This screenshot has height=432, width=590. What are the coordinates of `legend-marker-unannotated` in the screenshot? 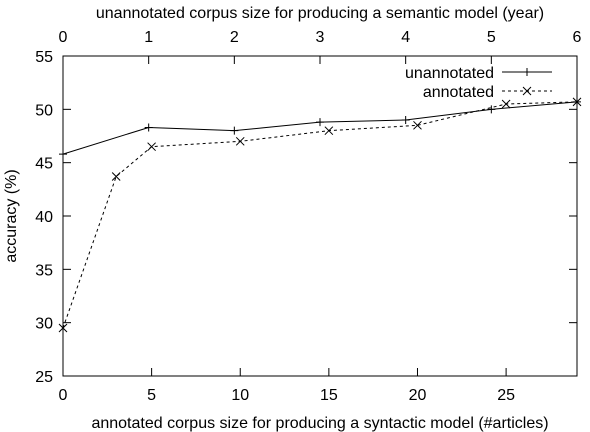 It's located at (527, 72).